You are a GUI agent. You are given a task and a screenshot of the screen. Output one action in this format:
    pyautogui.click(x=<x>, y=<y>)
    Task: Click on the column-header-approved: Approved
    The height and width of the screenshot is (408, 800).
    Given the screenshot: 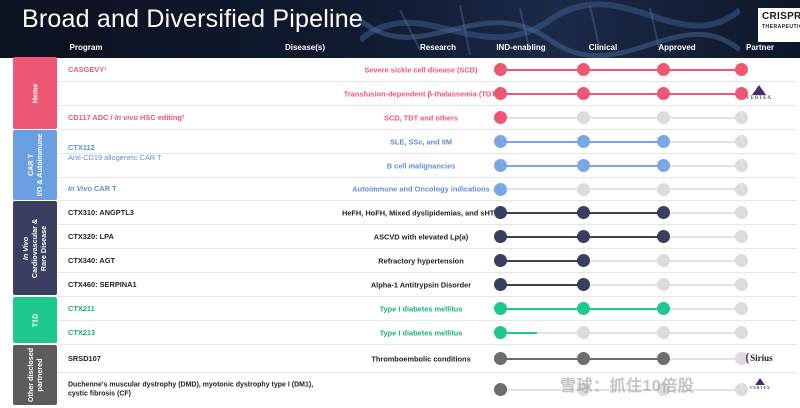 What is the action you would take?
    pyautogui.click(x=677, y=47)
    